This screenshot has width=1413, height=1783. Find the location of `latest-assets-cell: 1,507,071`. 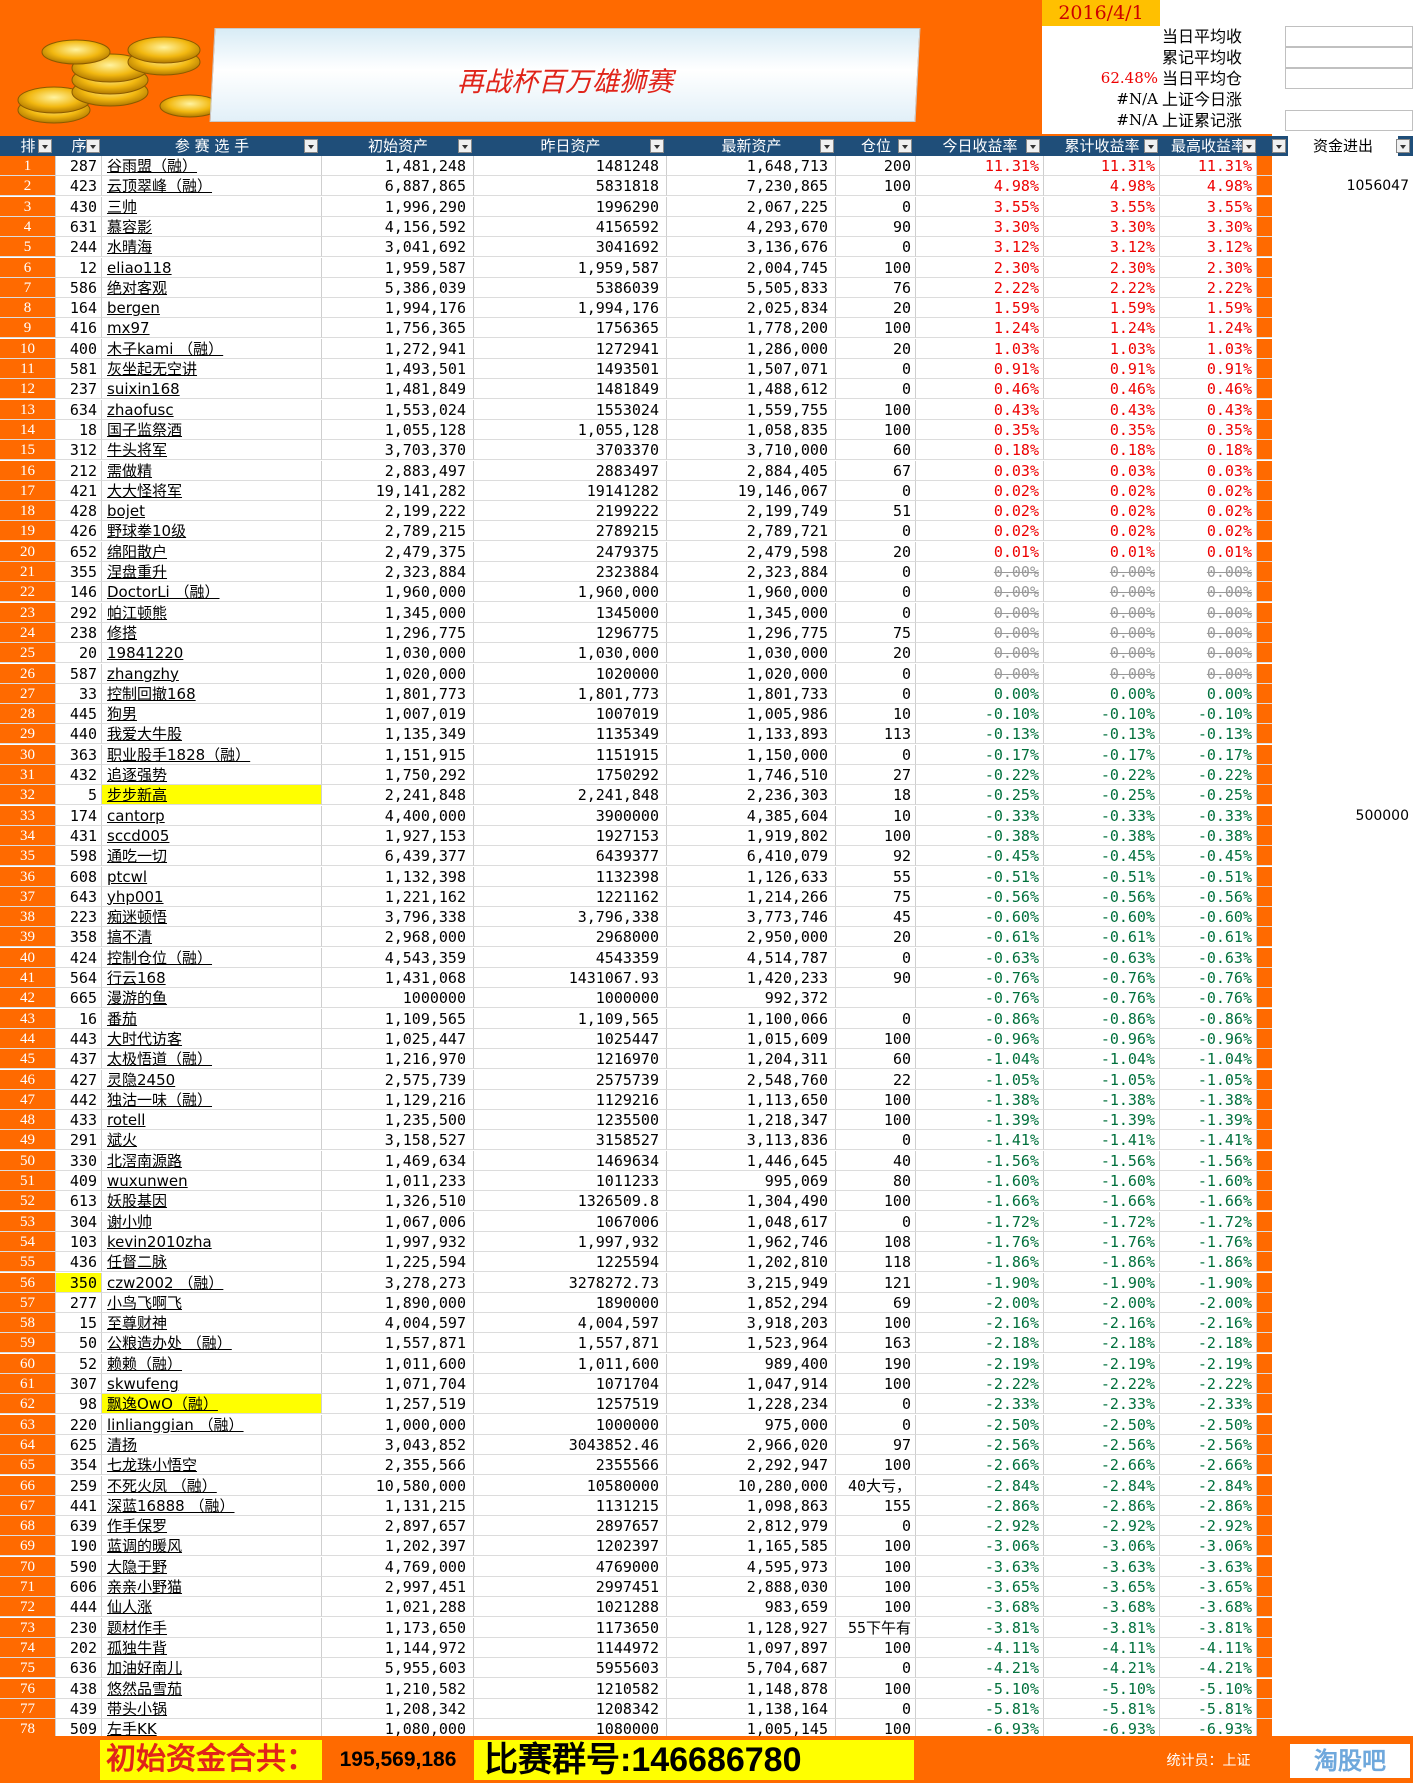

latest-assets-cell: 1,507,071 is located at coordinates (751, 369).